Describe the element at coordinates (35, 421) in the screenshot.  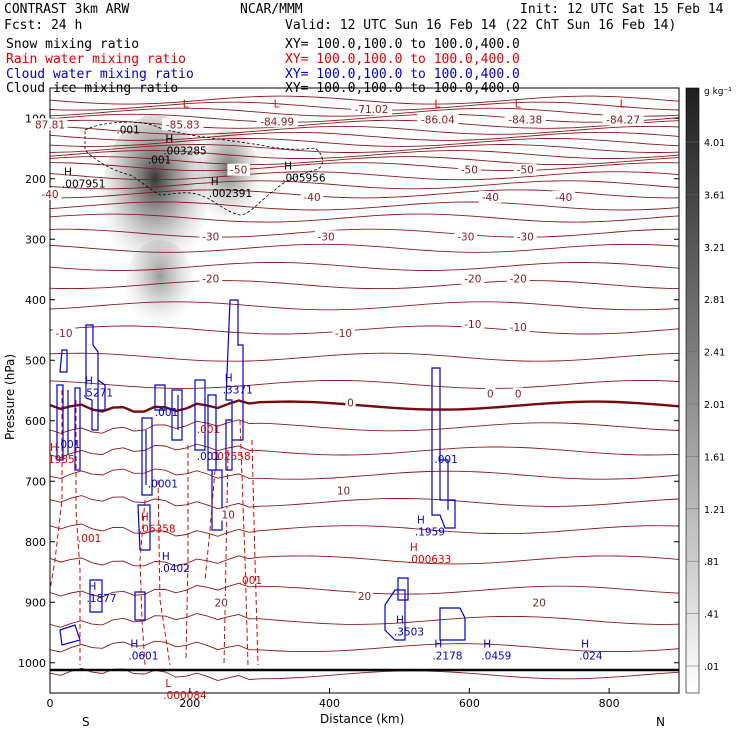
I see `y-tick-label: 600` at that location.